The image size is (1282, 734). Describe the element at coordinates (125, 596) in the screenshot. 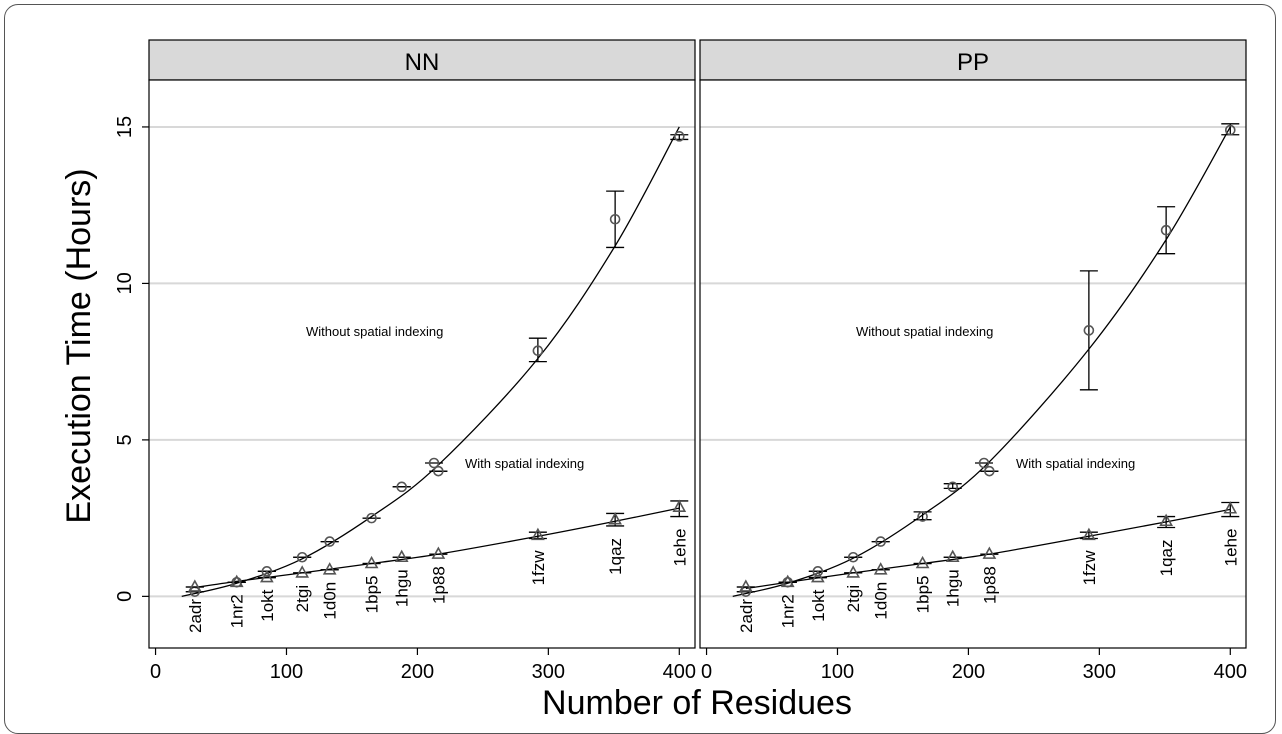

I see `y-tick-label: 0` at that location.